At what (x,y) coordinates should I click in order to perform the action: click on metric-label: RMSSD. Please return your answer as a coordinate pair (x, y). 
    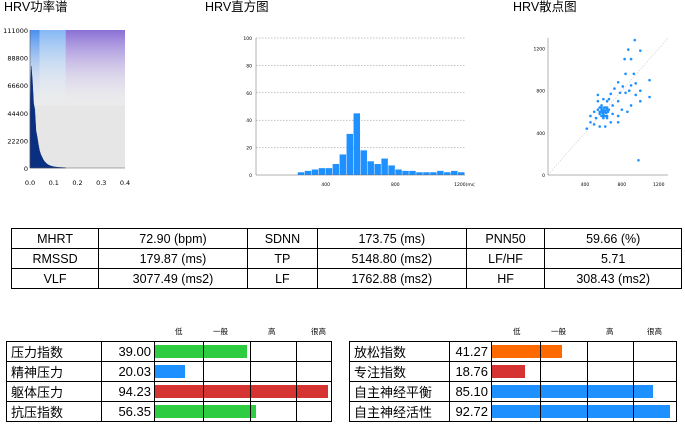
    Looking at the image, I should click on (55, 258).